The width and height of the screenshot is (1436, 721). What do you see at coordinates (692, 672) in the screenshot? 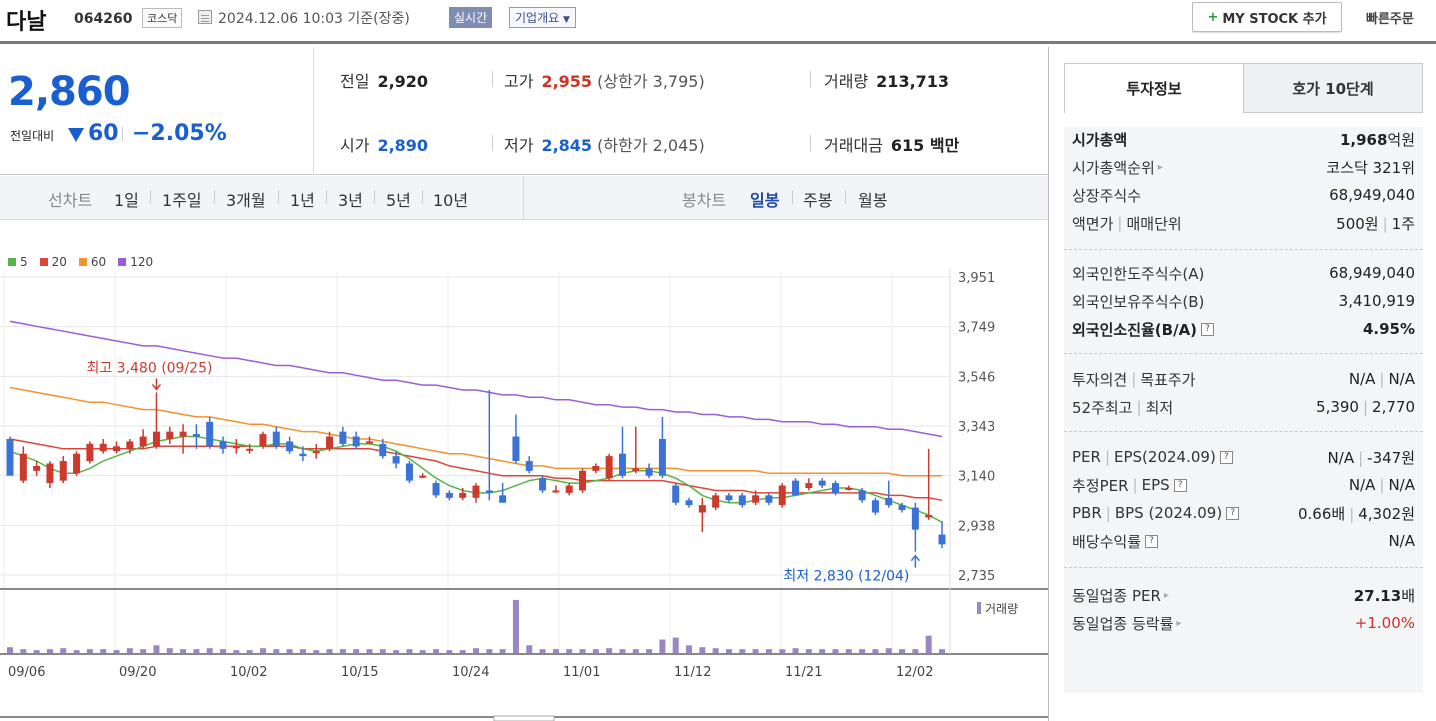
I see `x-tick-label: 11/12` at bounding box center [692, 672].